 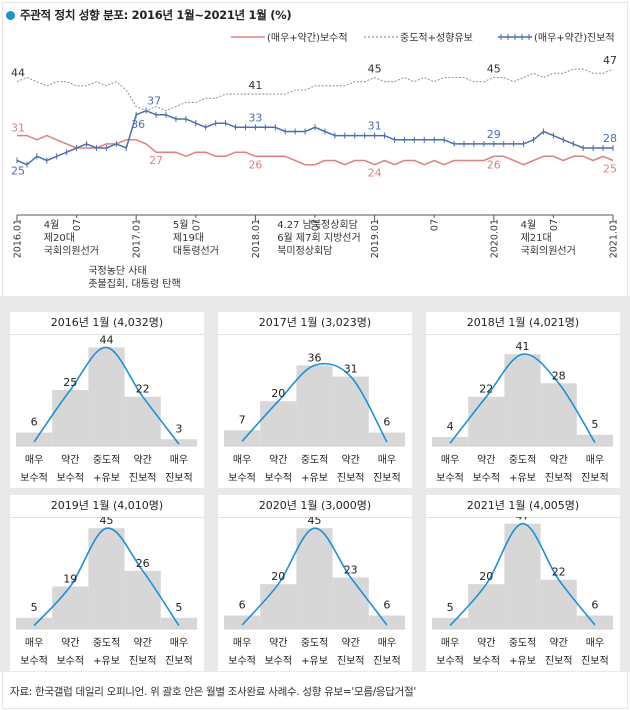 I want to click on legend-item: 중도적+성향유보, so click(x=418, y=38).